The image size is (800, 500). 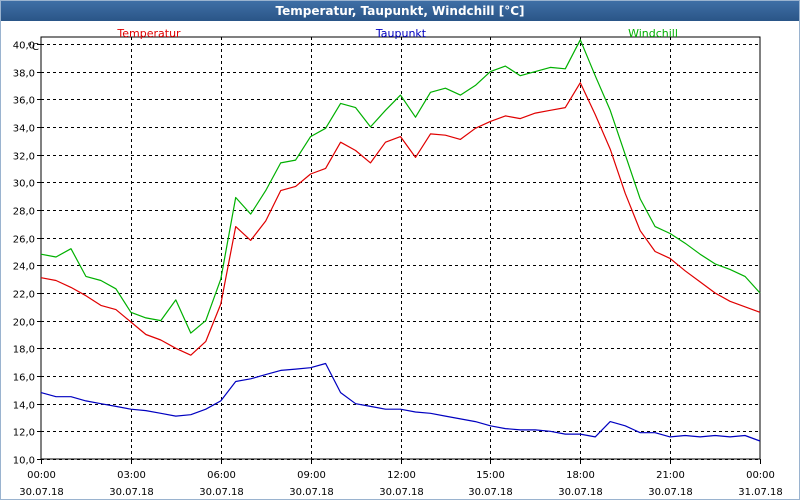 What do you see at coordinates (24, 74) in the screenshot?
I see `y-tick-label: 38,0` at bounding box center [24, 74].